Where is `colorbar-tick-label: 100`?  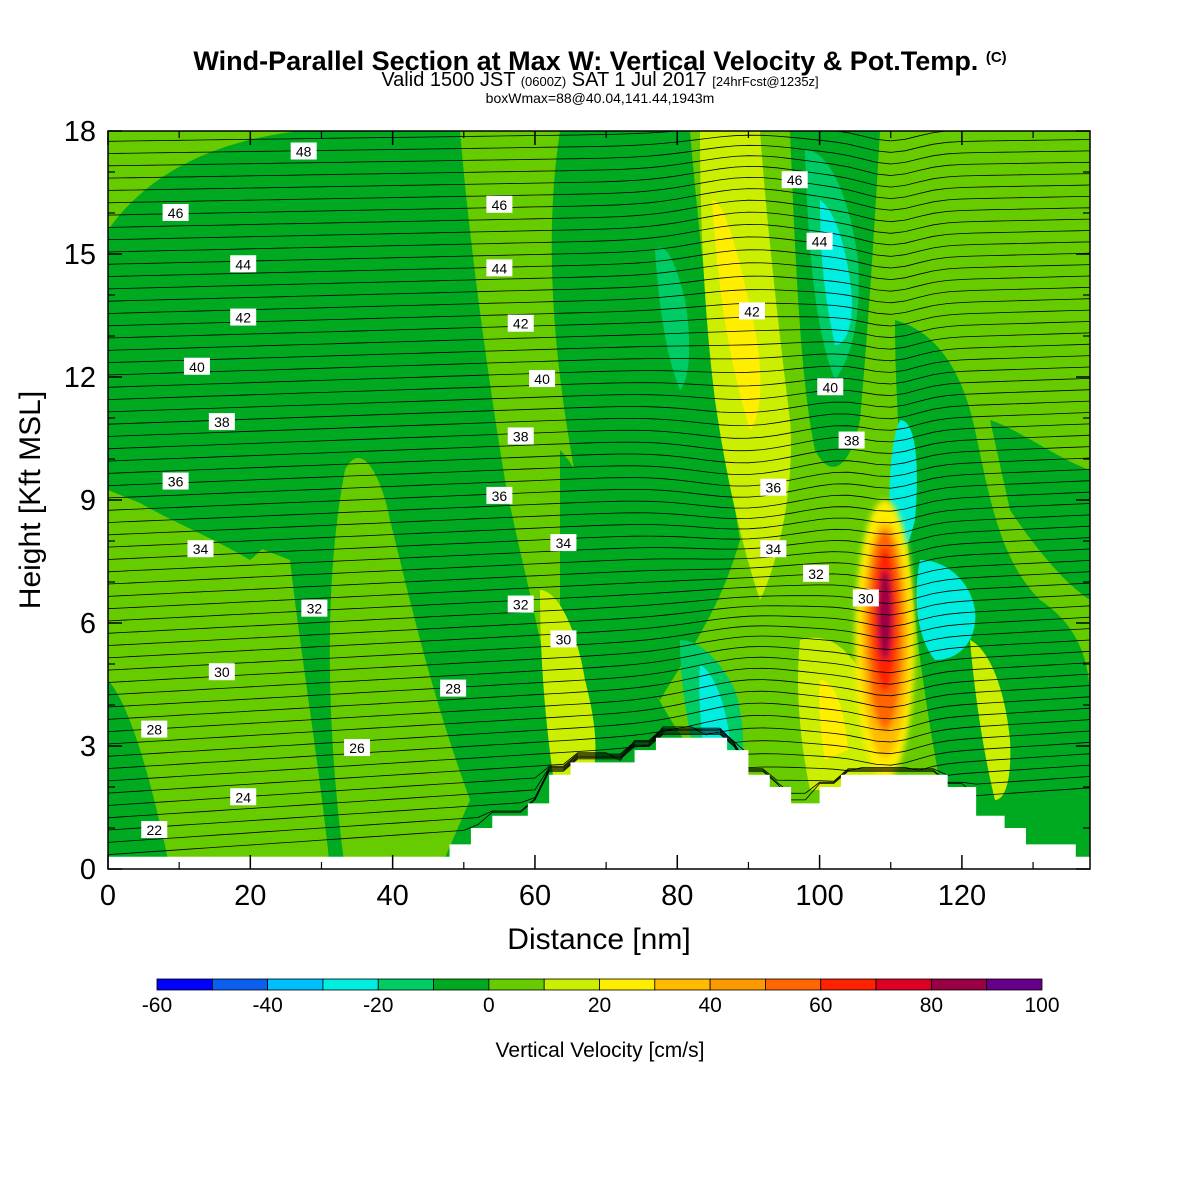
colorbar-tick-label: 100 is located at coordinates (1041, 1005).